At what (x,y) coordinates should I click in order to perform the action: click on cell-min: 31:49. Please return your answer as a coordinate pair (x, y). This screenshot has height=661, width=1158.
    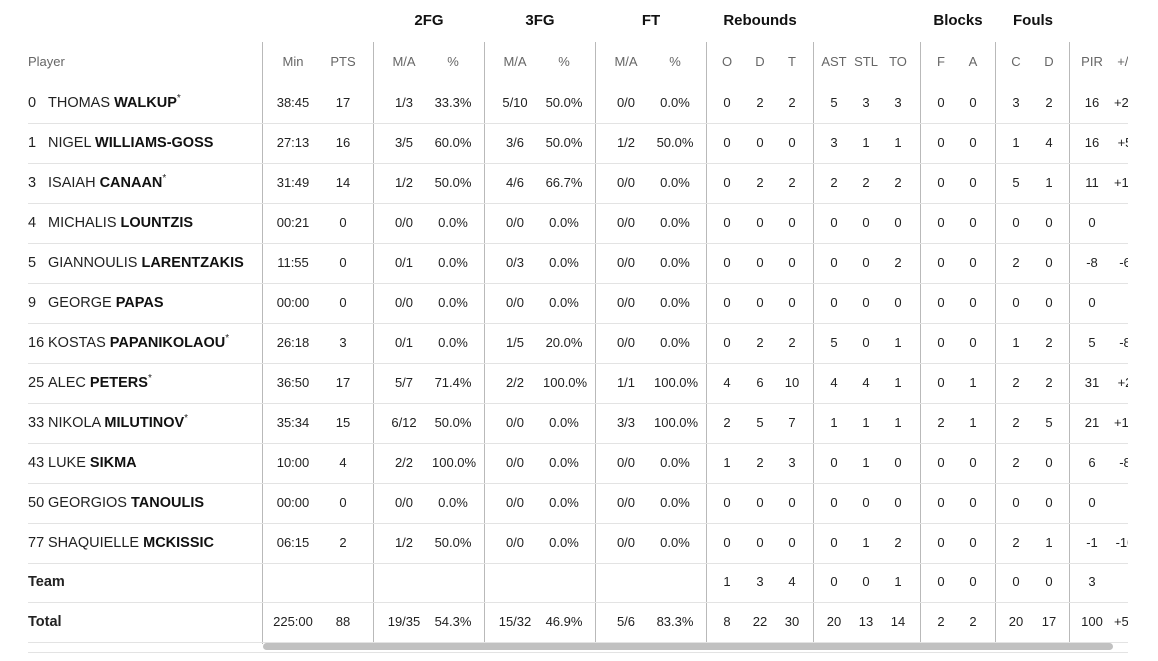
    Looking at the image, I should click on (293, 182).